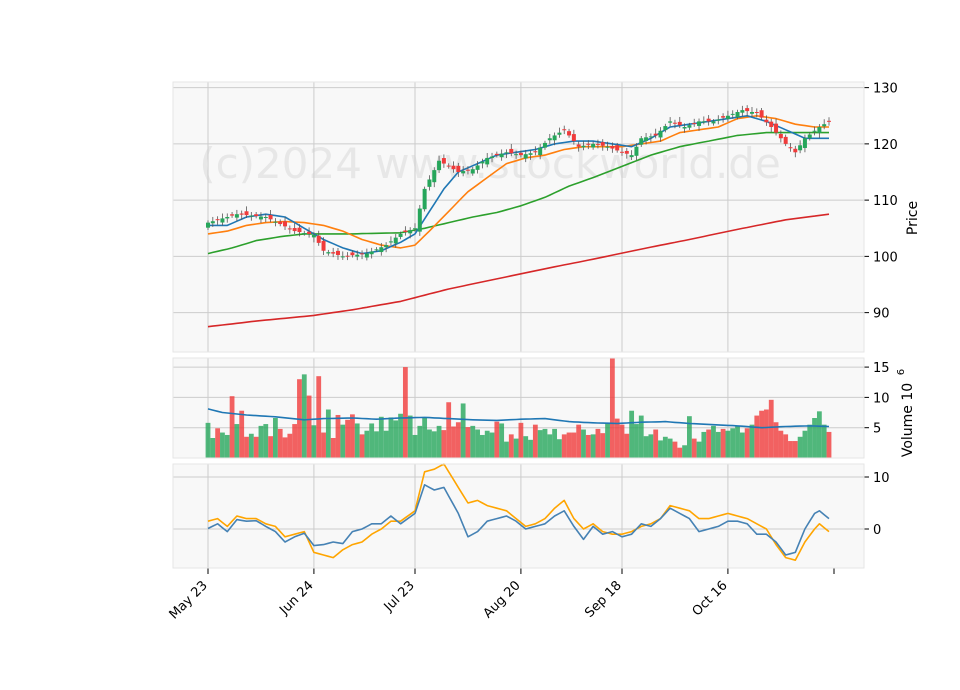 The image size is (960, 690). Describe the element at coordinates (881, 314) in the screenshot. I see `price-tick-label: 90` at that location.